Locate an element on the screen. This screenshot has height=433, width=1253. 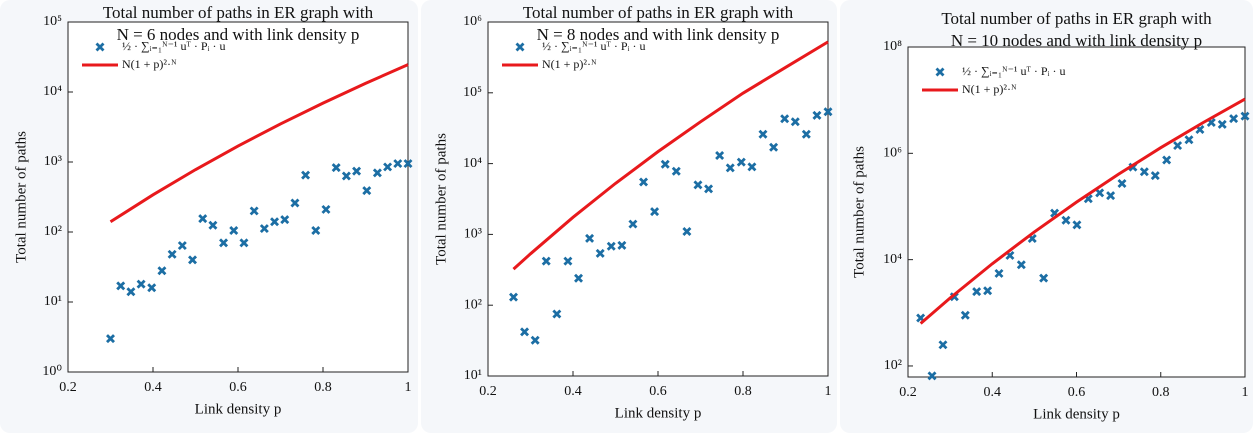
y-tick-label: 10⁸ is located at coordinates (892, 46).